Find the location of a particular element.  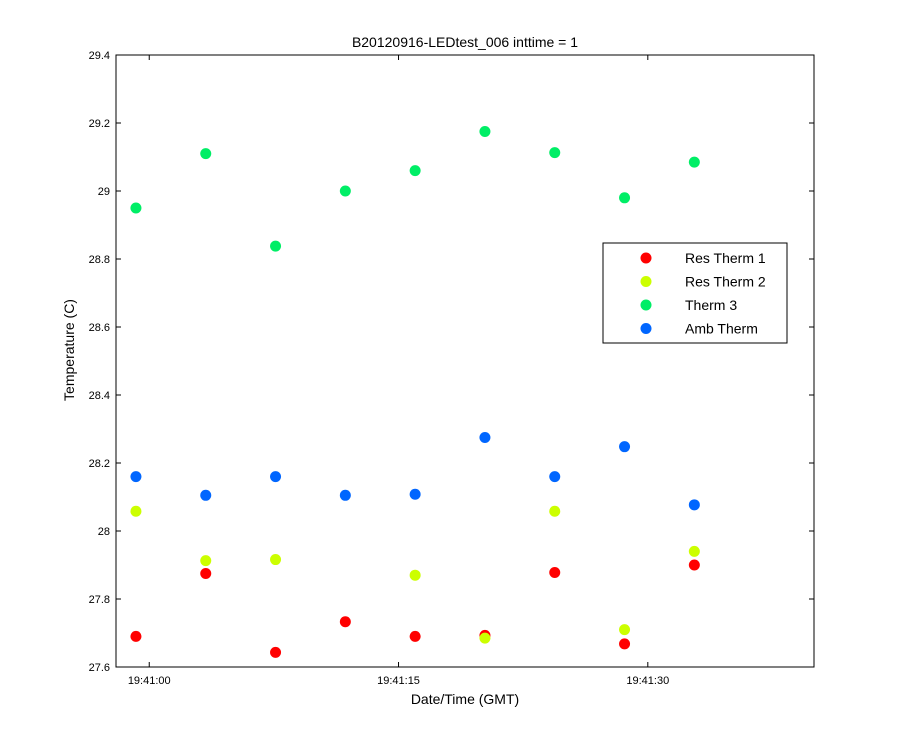

legend-box is located at coordinates (695, 293).